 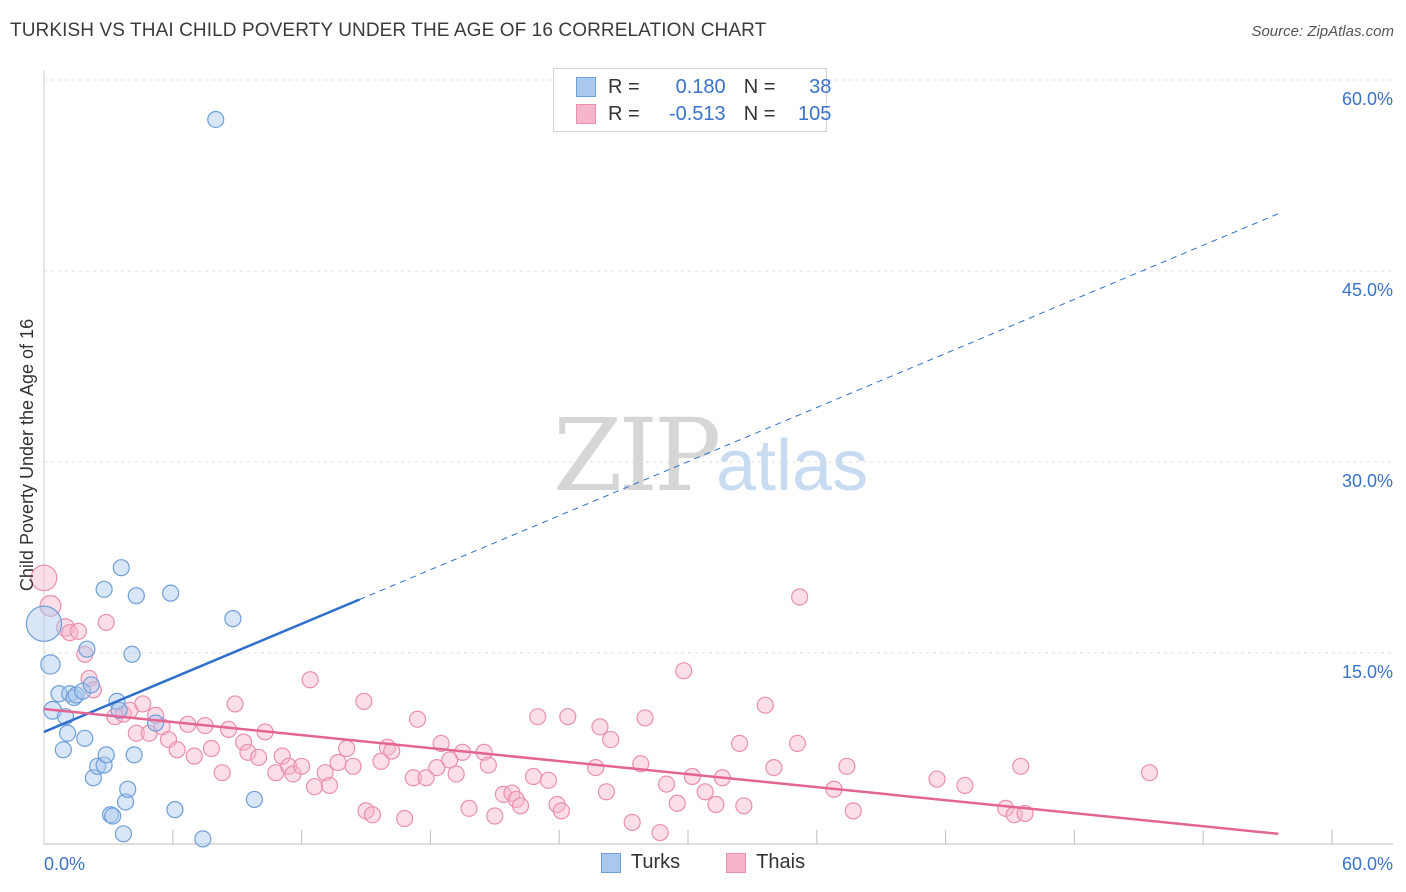 What do you see at coordinates (661, 771) in the screenshot?
I see `thais-regression-line` at bounding box center [661, 771].